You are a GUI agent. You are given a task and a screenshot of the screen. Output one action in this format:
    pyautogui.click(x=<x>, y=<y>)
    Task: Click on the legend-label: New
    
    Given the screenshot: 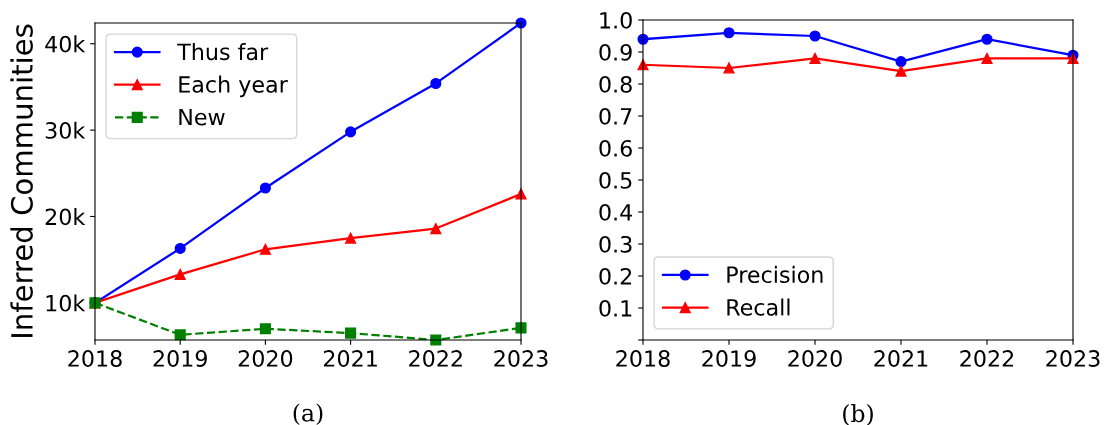 What is the action you would take?
    pyautogui.click(x=202, y=117)
    